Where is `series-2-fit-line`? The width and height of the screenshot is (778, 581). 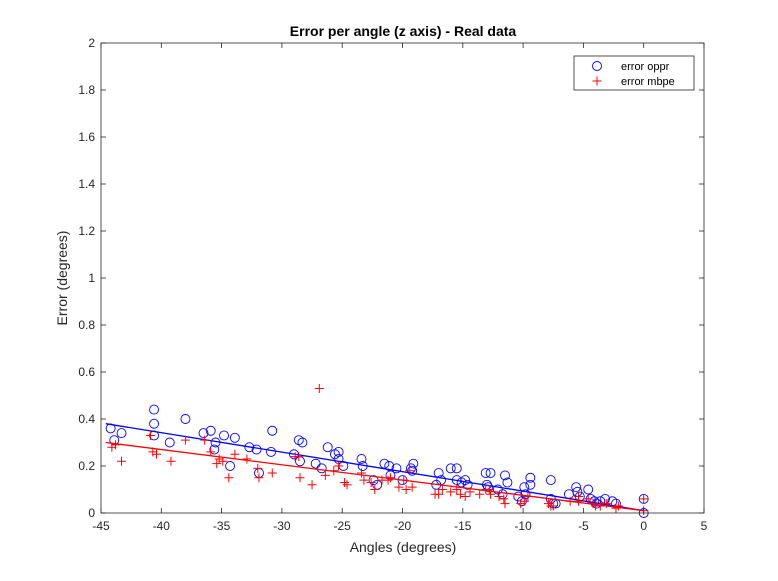
series-2-fit-line is located at coordinates (374, 476).